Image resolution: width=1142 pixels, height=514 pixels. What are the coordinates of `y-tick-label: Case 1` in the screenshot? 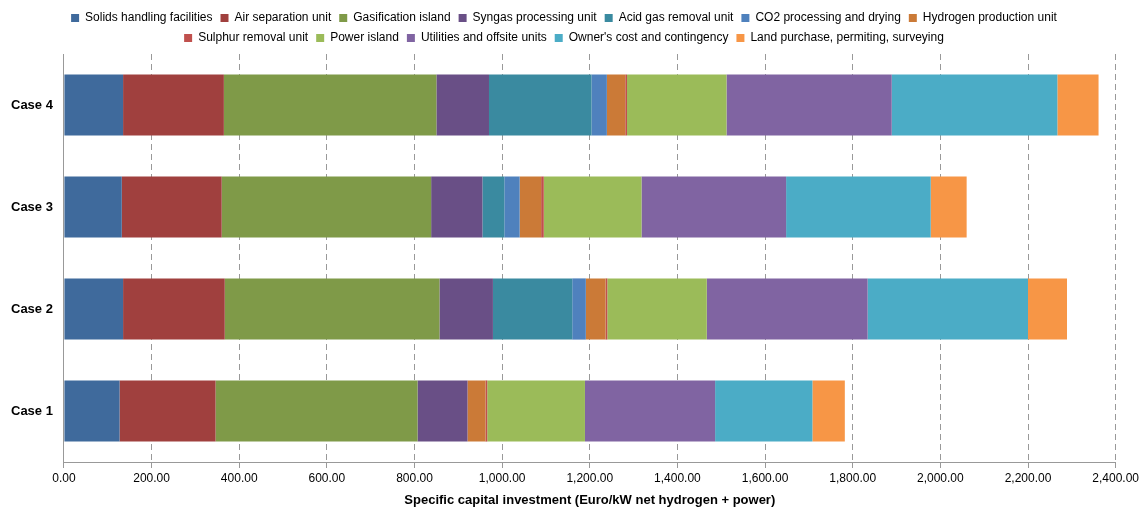 It's located at (32, 410).